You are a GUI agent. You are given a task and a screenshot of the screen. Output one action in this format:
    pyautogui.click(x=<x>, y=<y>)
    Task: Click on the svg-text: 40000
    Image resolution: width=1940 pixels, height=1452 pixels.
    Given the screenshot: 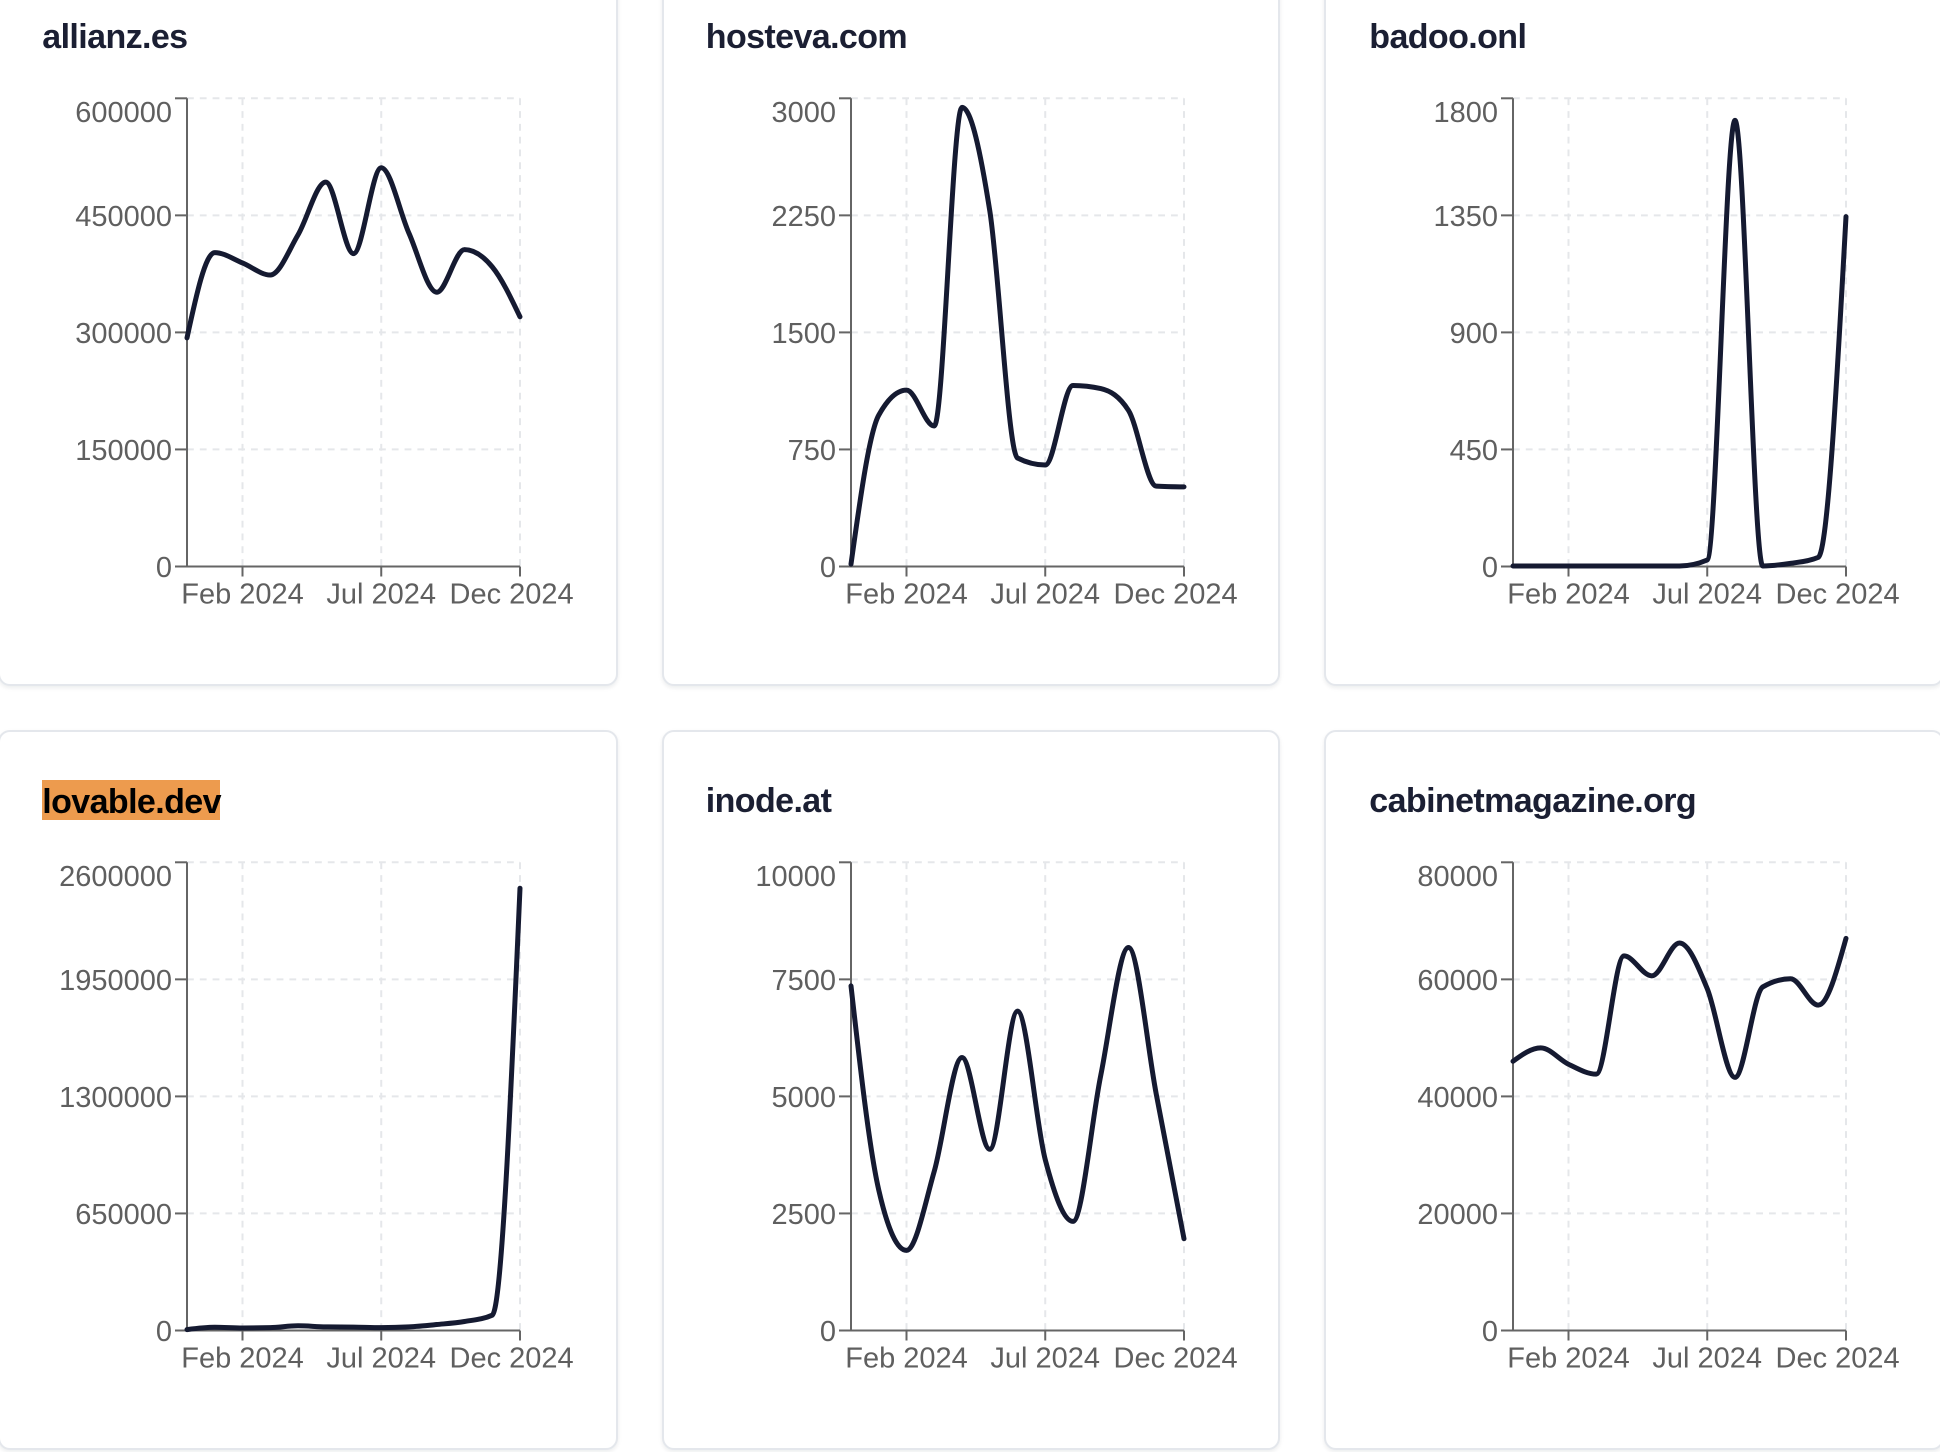 What is the action you would take?
    pyautogui.click(x=1458, y=1097)
    